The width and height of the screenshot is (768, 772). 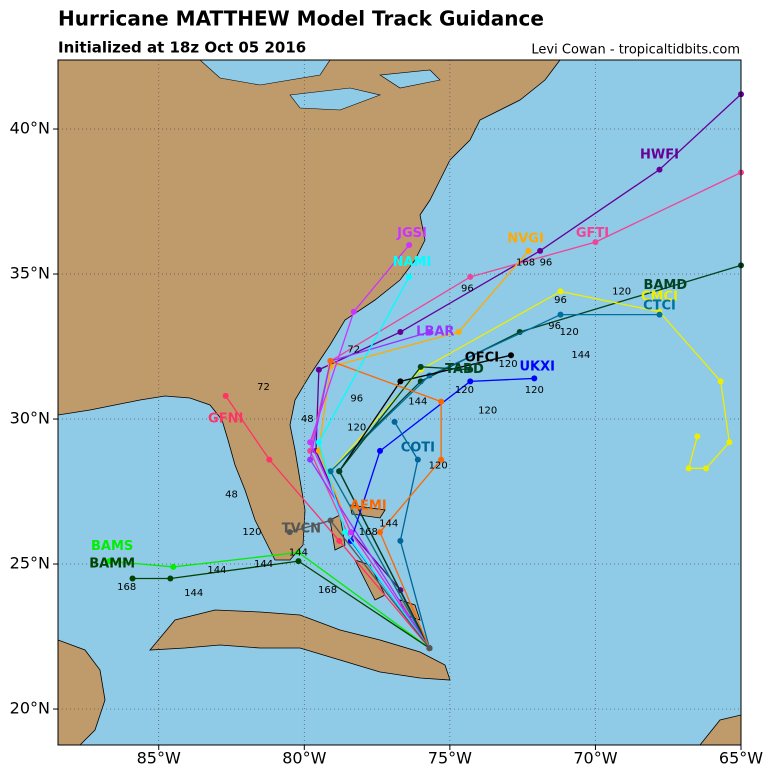 I want to click on model-label: BAMD, so click(x=665, y=285).